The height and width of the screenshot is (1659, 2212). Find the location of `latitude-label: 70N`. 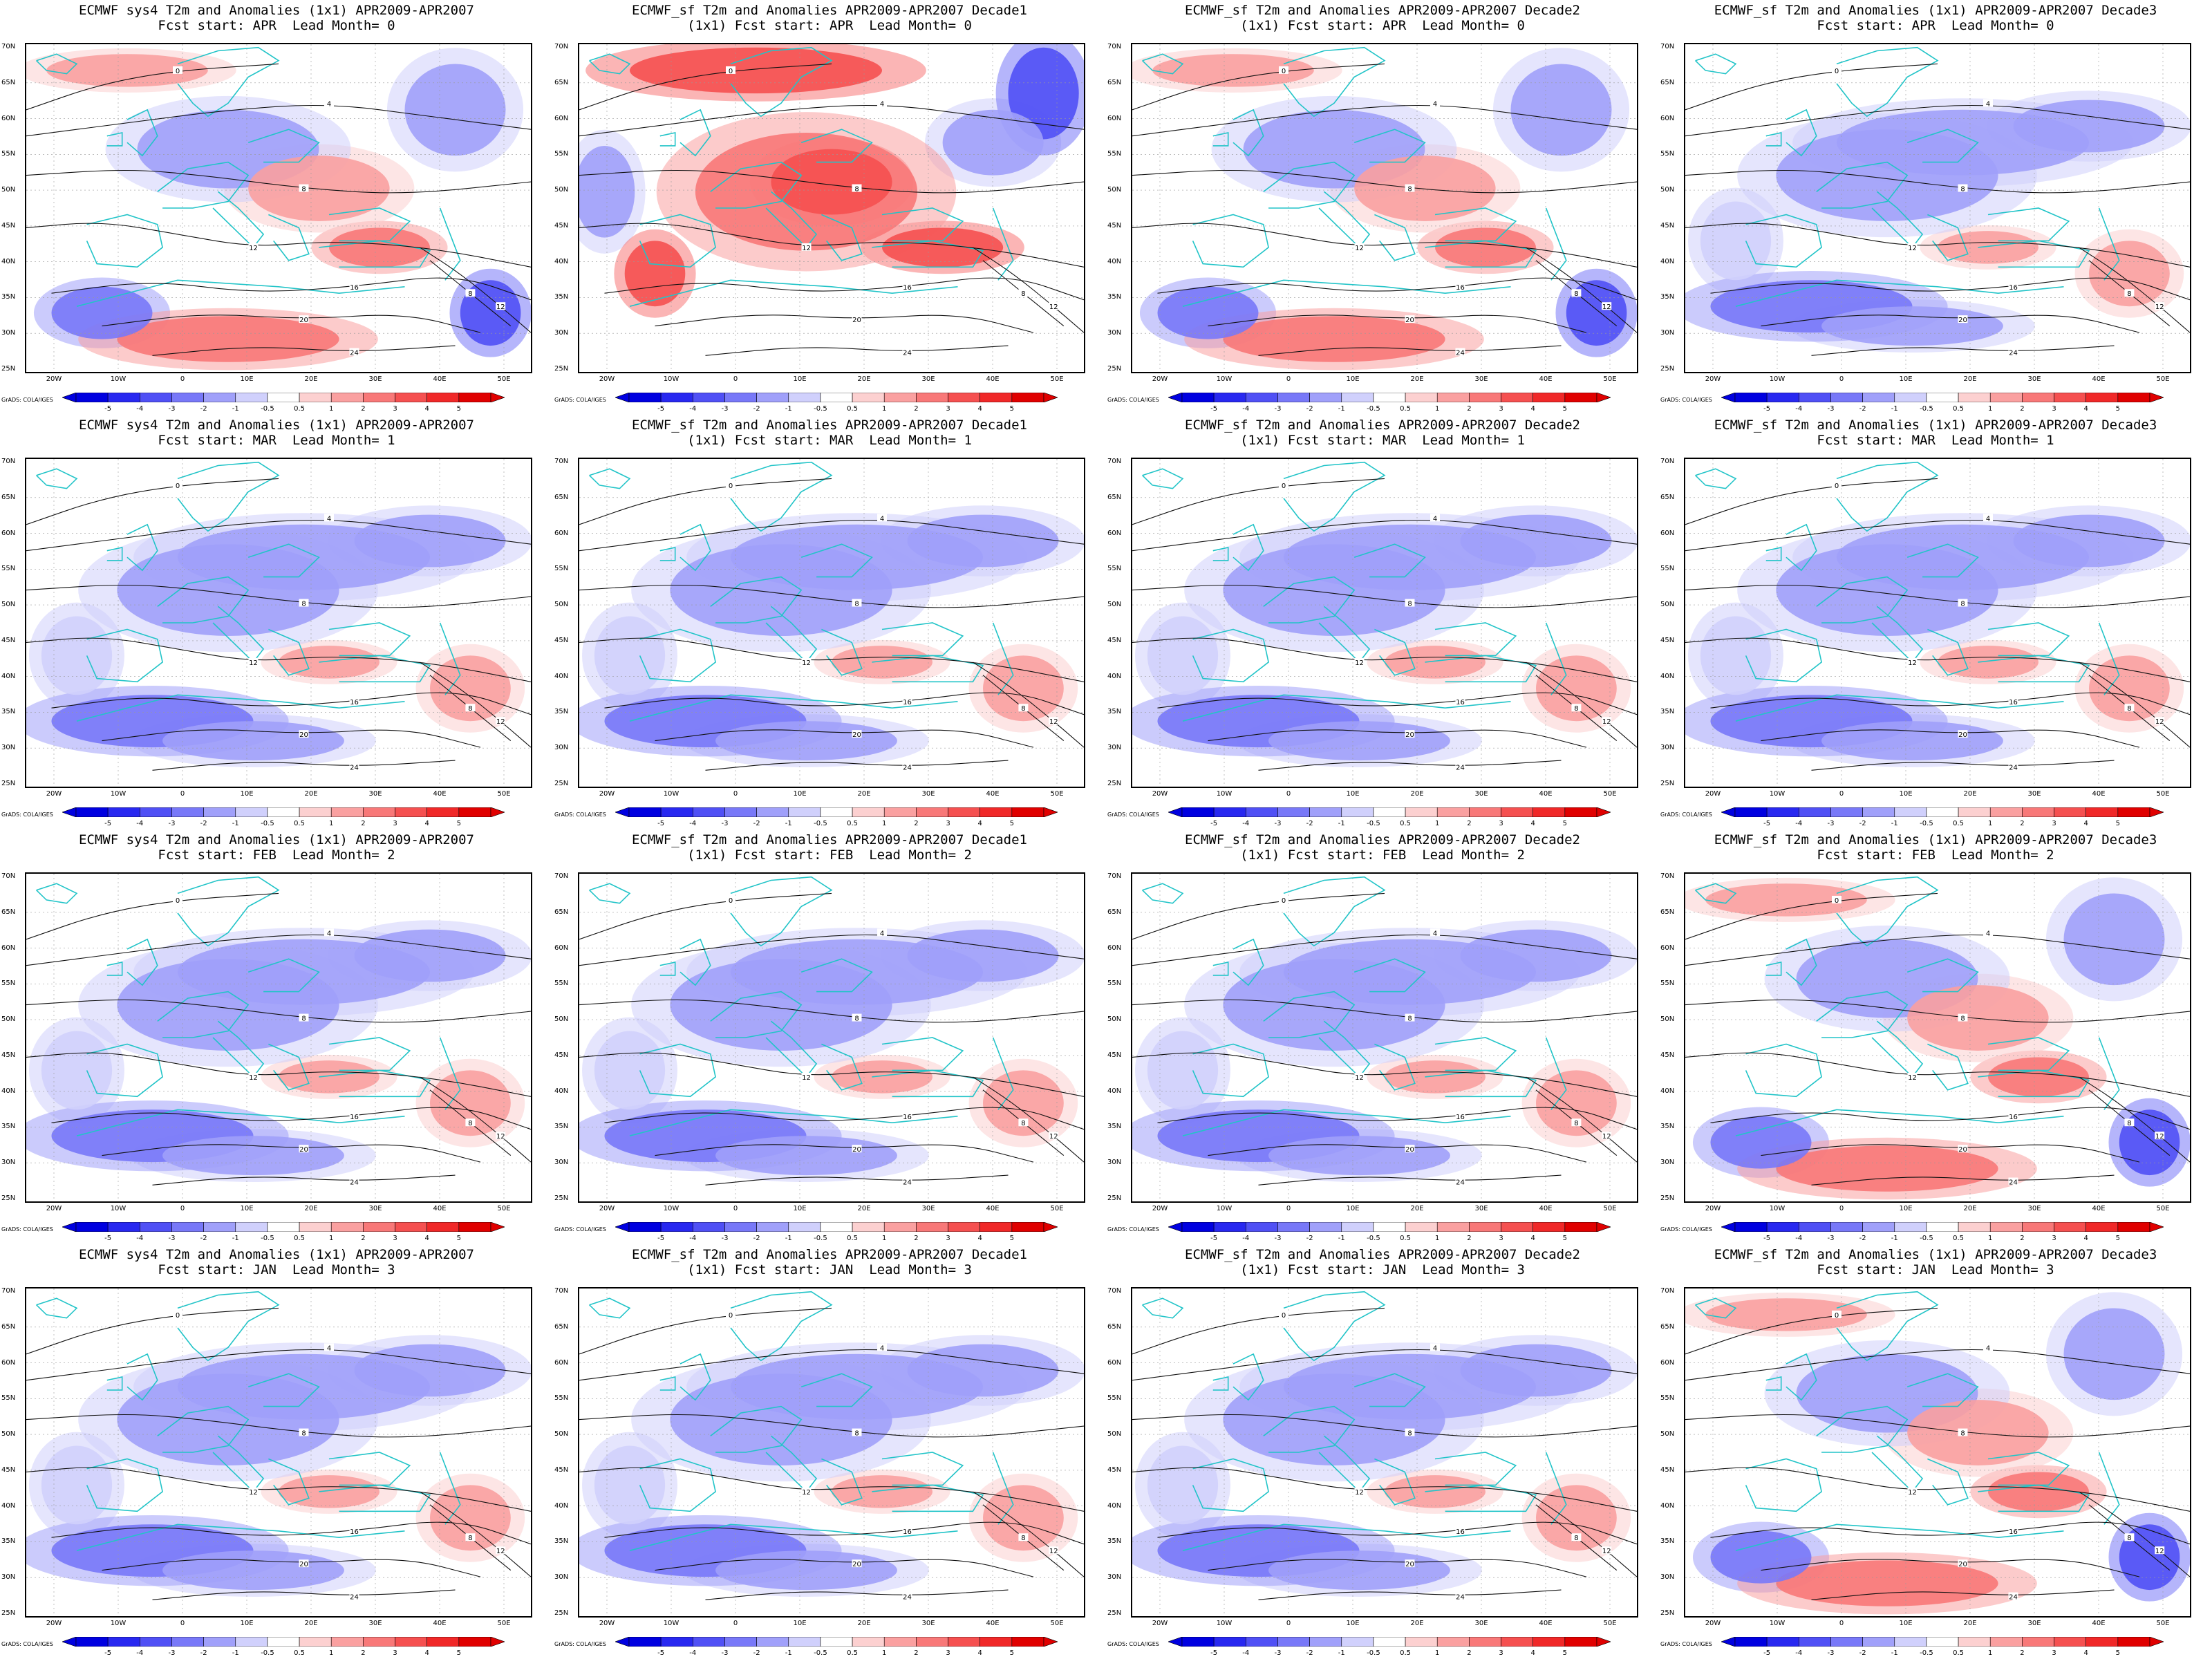

latitude-label: 70N is located at coordinates (1114, 876).